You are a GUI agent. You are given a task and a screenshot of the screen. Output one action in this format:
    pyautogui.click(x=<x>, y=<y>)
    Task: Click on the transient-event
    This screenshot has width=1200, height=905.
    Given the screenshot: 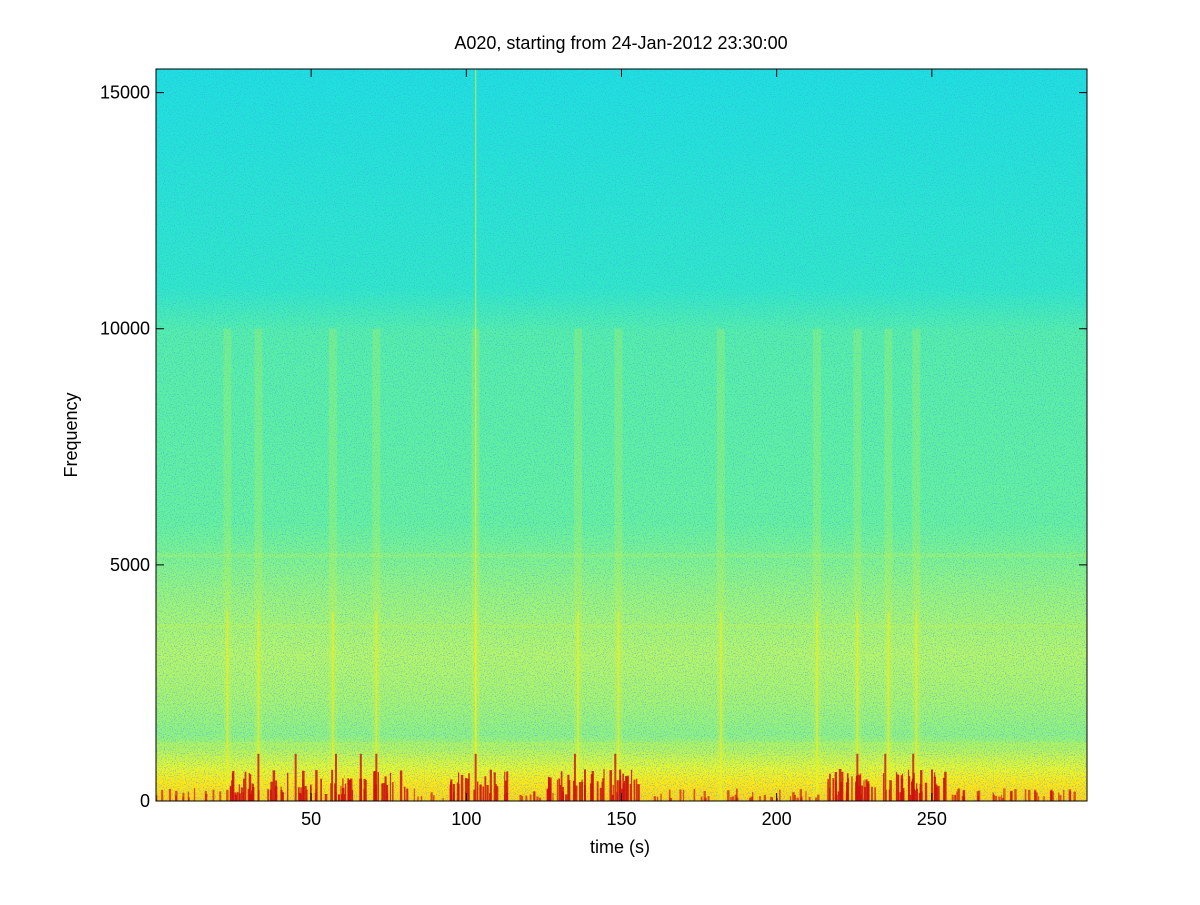 What is the action you would take?
    pyautogui.click(x=574, y=777)
    